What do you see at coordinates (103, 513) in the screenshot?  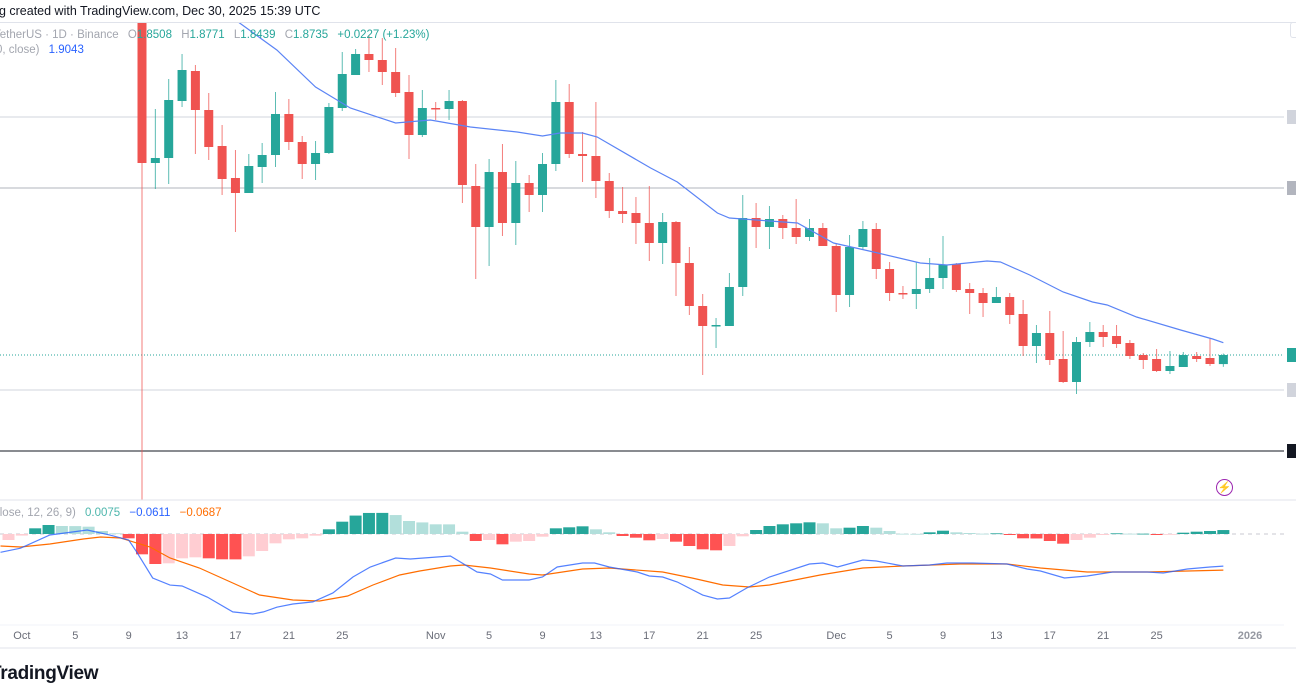 I see `macd-histogram-value: 0.0075` at bounding box center [103, 513].